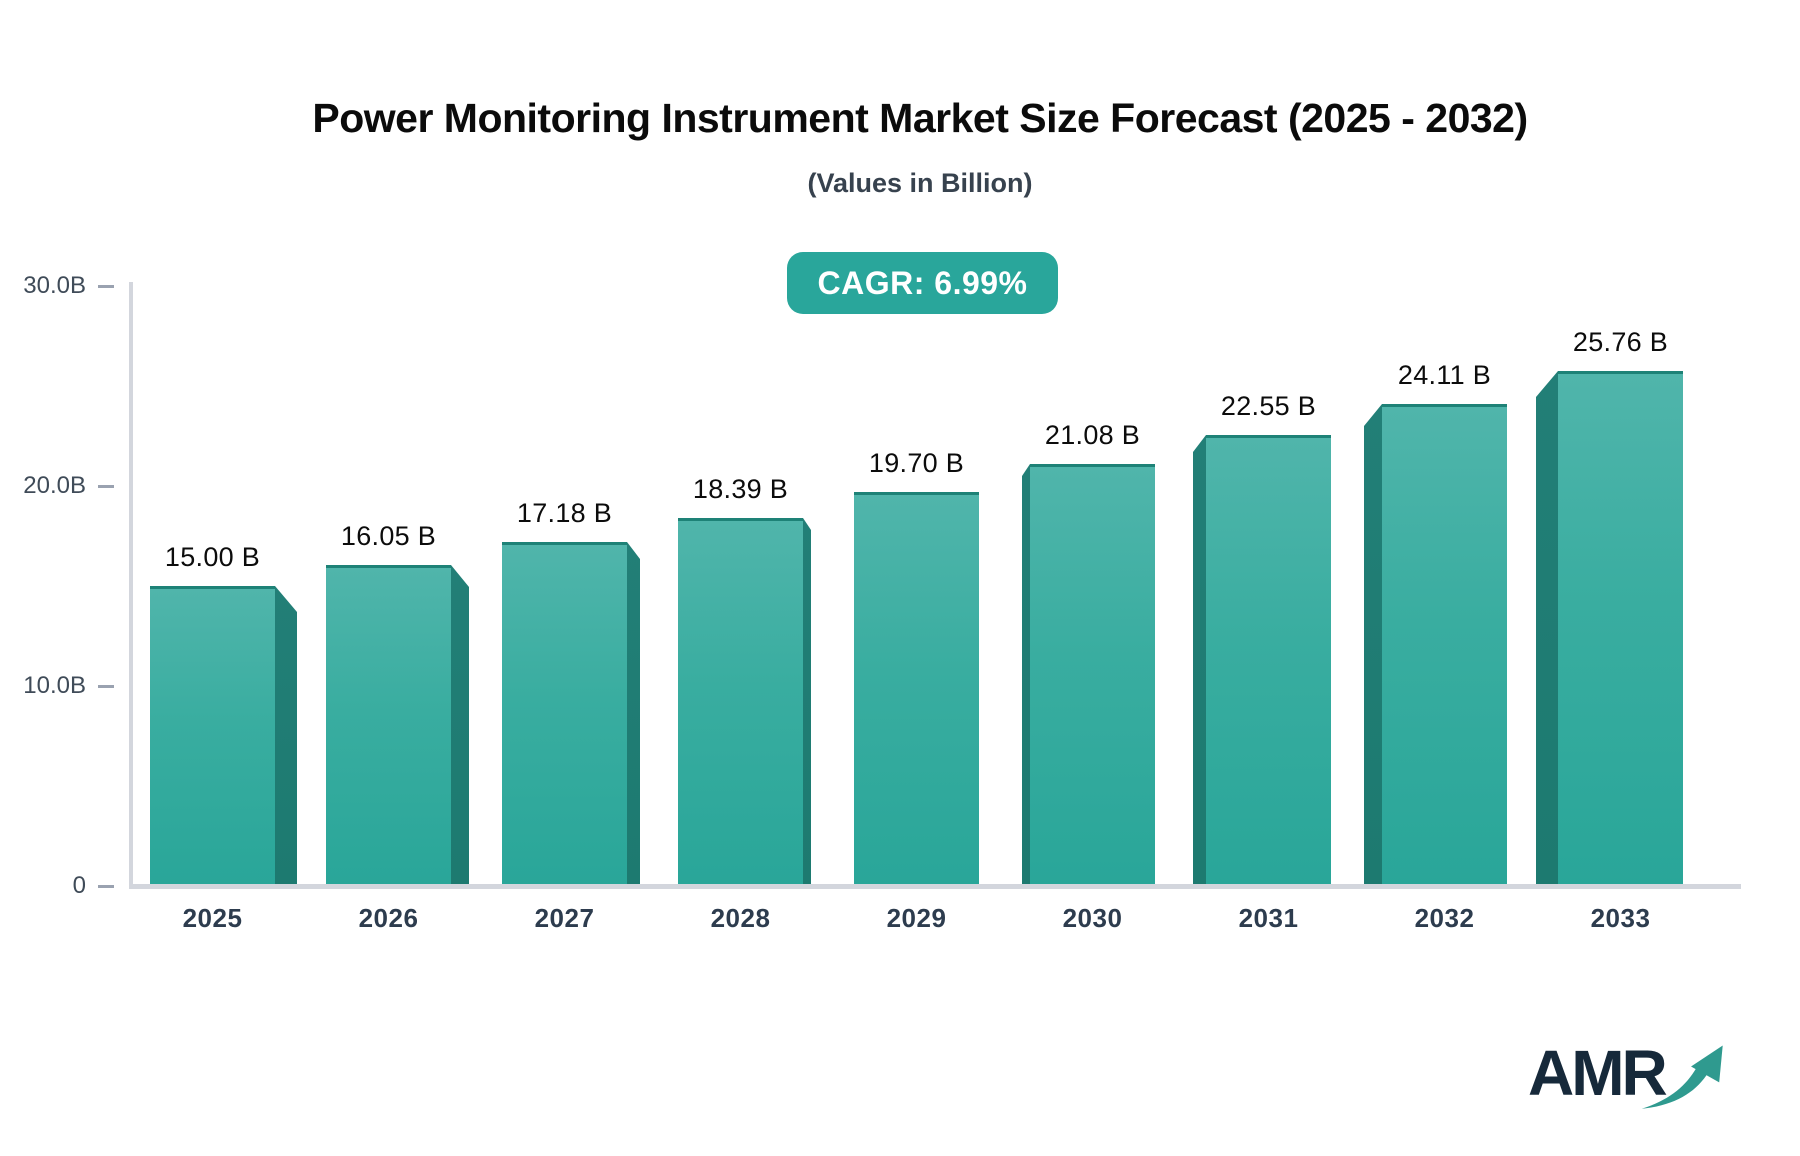  I want to click on bar-side-3d-2030, so click(1026, 675).